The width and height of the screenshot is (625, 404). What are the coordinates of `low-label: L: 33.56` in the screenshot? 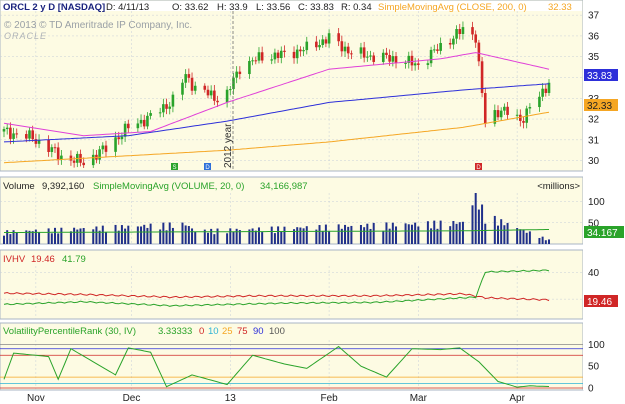 It's located at (273, 7).